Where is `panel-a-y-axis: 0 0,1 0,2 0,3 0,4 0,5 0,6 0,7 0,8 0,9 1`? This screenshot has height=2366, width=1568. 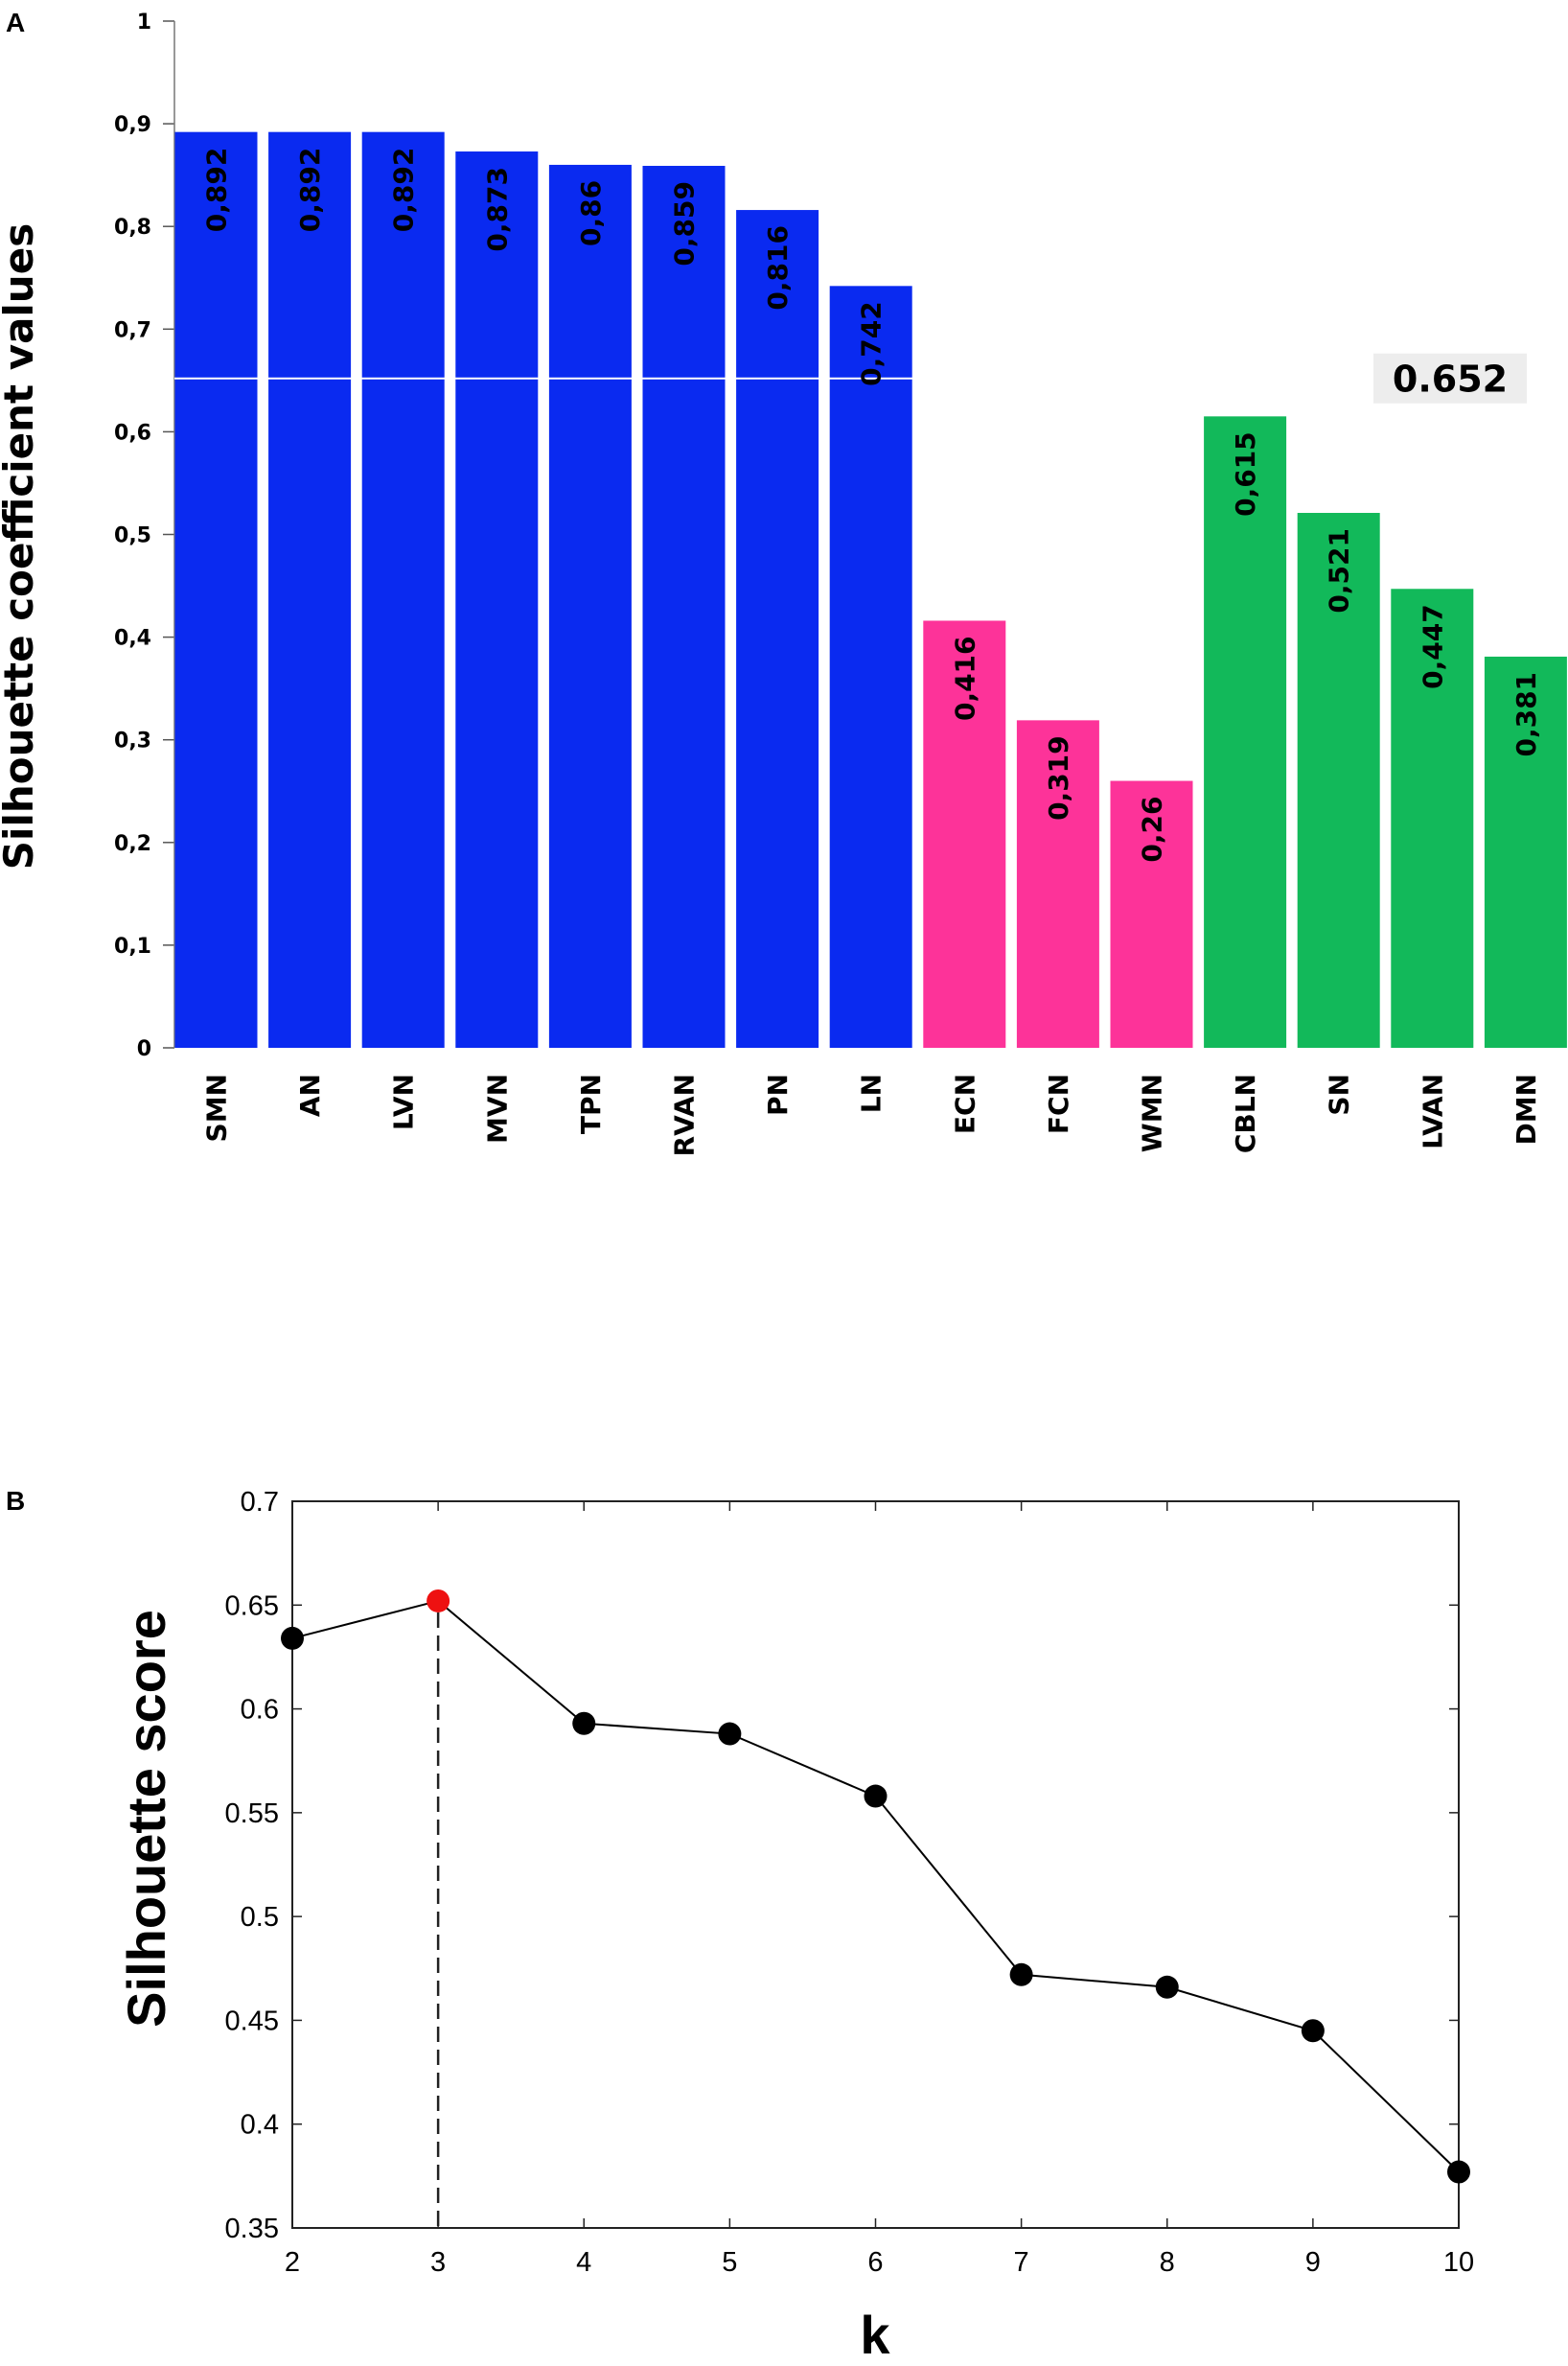
panel-a-y-axis: 0 0,1 0,2 0,3 0,4 0,5 0,6 0,7 0,8 0,9 1 is located at coordinates (144, 536).